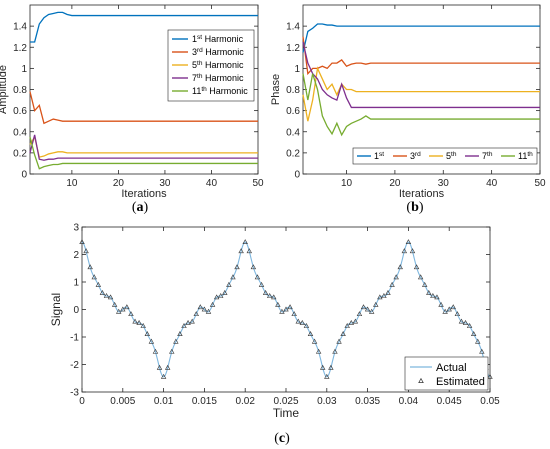 The width and height of the screenshot is (550, 449). Describe the element at coordinates (449, 401) in the screenshot. I see `x-tick-label: 0.045` at that location.